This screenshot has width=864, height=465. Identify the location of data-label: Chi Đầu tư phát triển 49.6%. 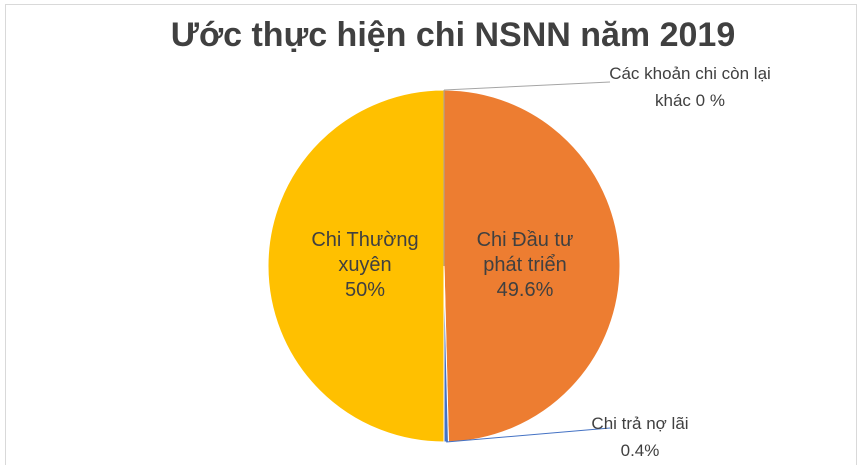
(525, 265).